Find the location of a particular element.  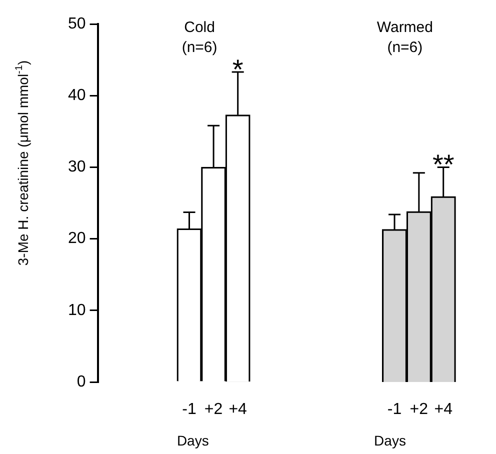

chart-title: Cold is located at coordinates (199, 27).